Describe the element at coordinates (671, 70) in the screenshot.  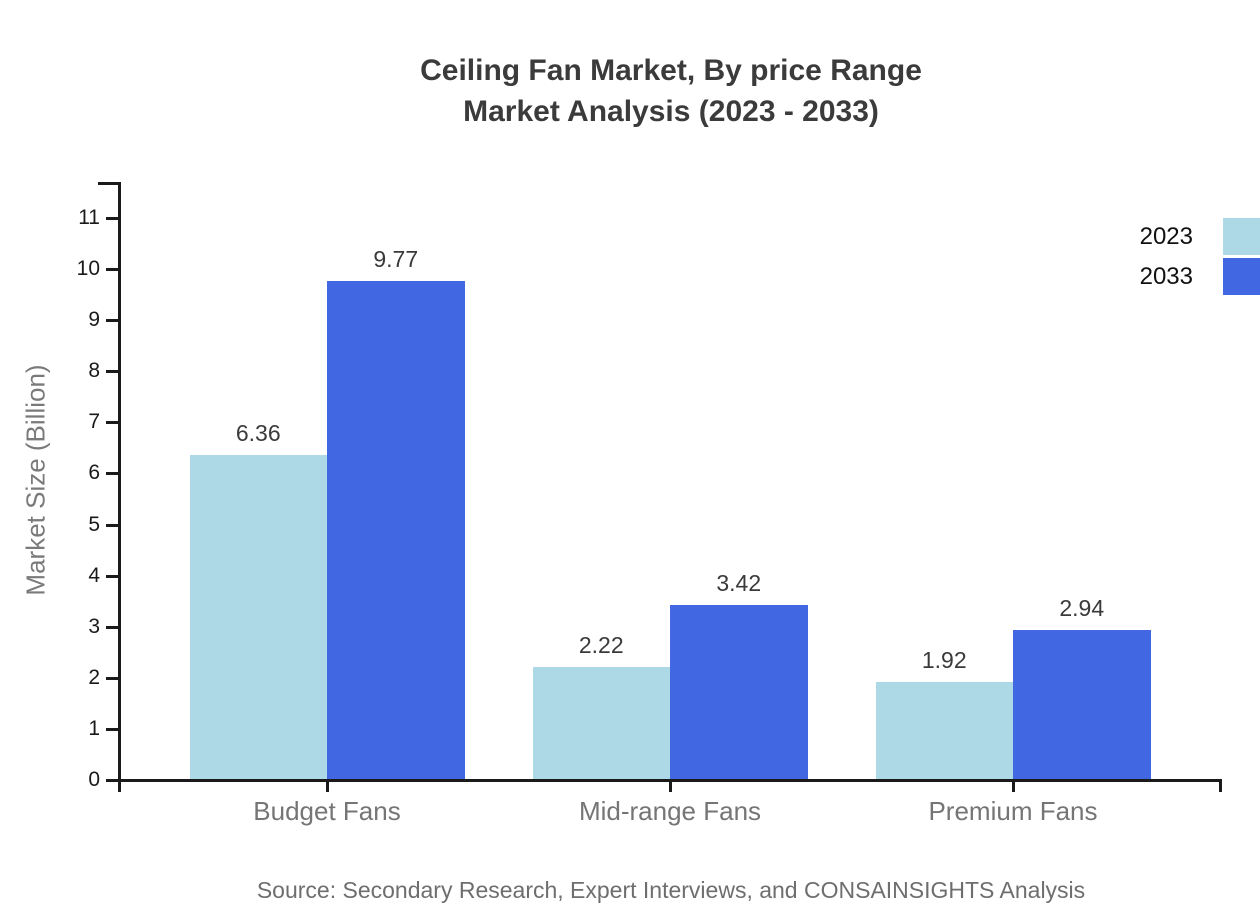
I see `chart-title-line1: Ceiling Fan Market, By price Range` at that location.